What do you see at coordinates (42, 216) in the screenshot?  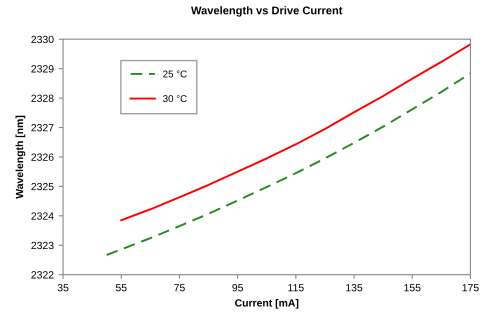 I see `y-tick-label: 2324` at bounding box center [42, 216].